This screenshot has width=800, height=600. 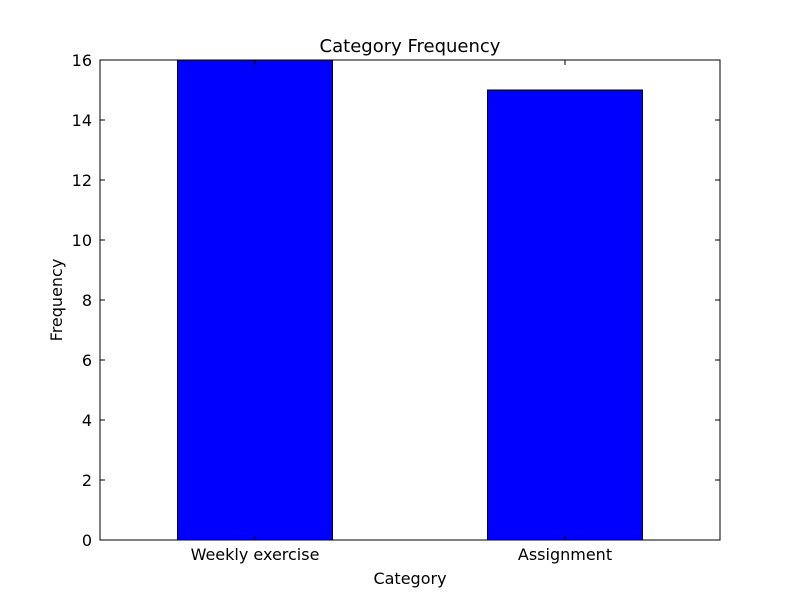 What do you see at coordinates (82, 240) in the screenshot?
I see `y-tick-label: 10` at bounding box center [82, 240].